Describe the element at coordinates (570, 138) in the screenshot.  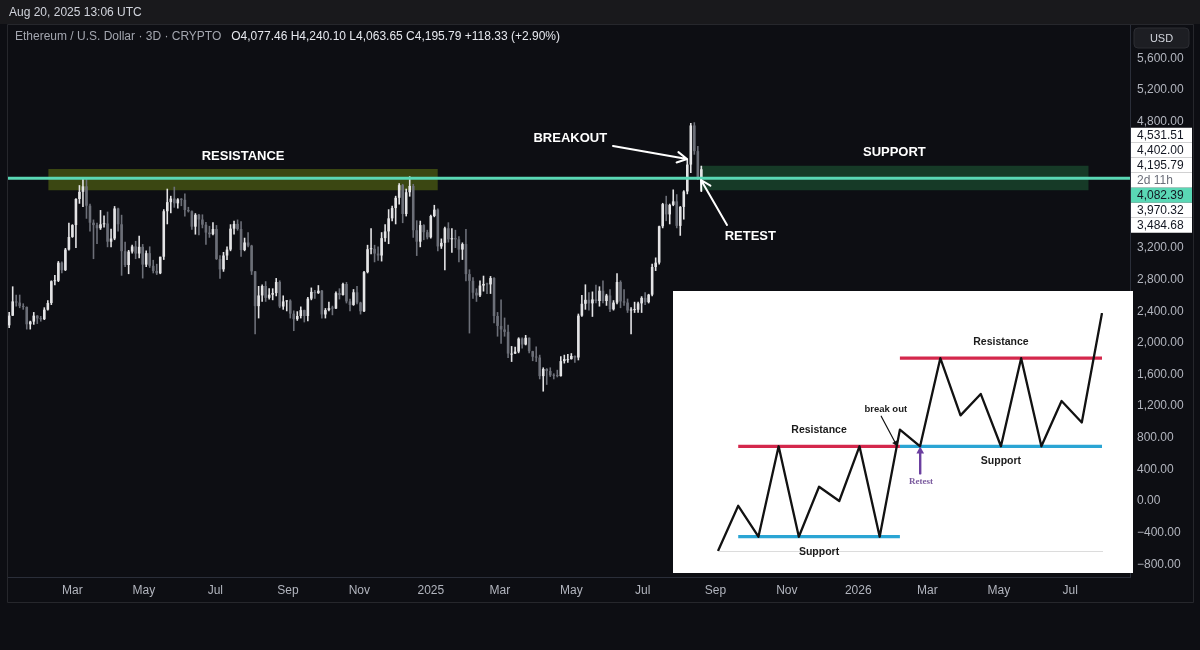
I see `annotation: BREAKOUT` at that location.